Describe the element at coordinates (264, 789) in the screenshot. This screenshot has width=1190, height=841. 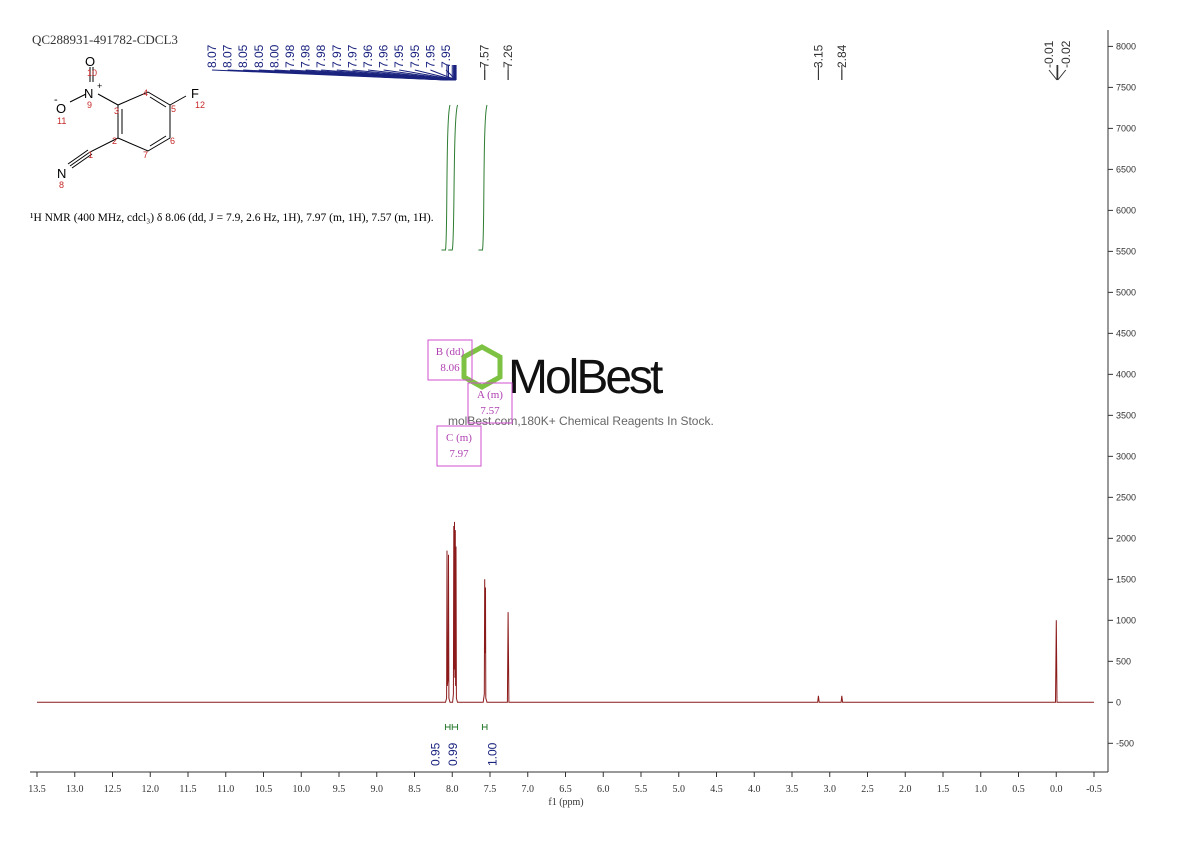
I see `x-tick-label: 10.5` at that location.